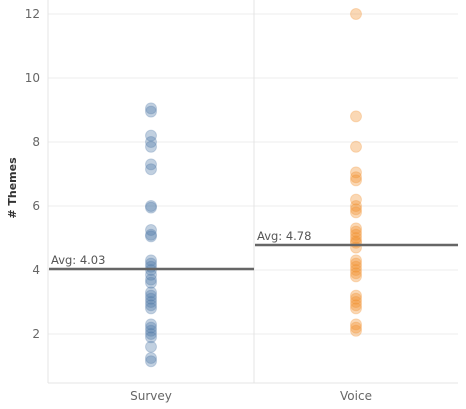 This screenshot has width=466, height=409. I want to click on y-tick-labels: 2 4 6 8 10 12, so click(32, 174).